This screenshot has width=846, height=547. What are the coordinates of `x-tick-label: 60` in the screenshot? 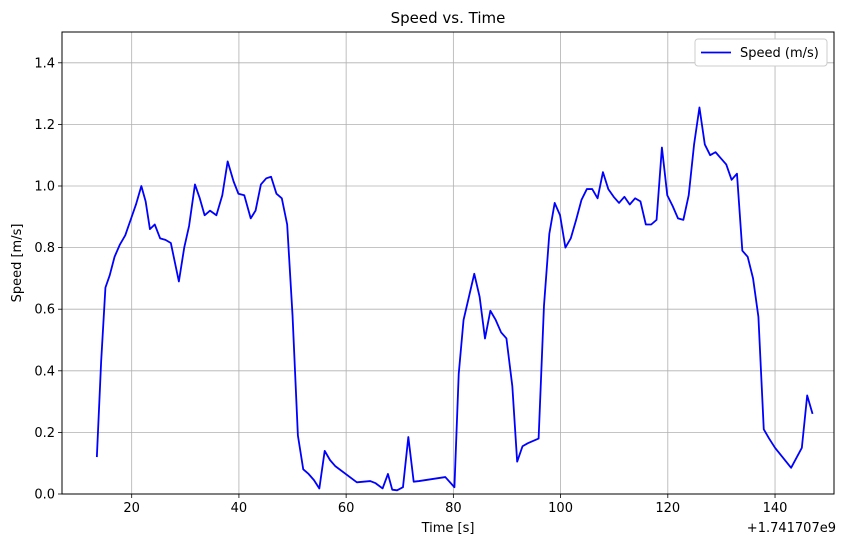 It's located at (346, 508).